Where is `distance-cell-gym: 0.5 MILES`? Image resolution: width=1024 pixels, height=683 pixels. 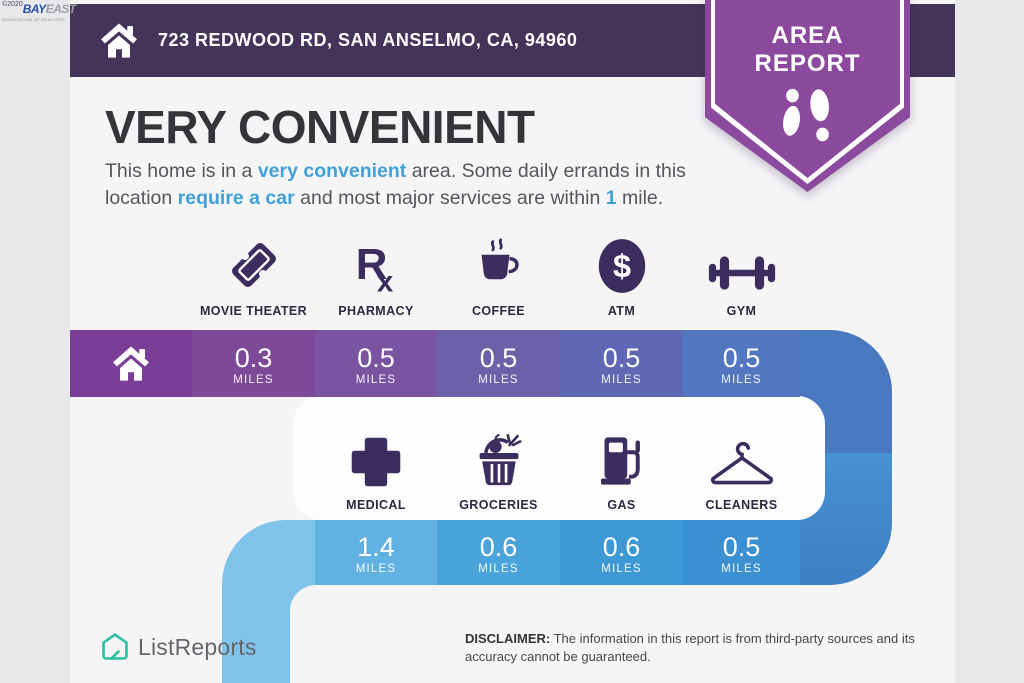 distance-cell-gym: 0.5 MILES is located at coordinates (741, 363).